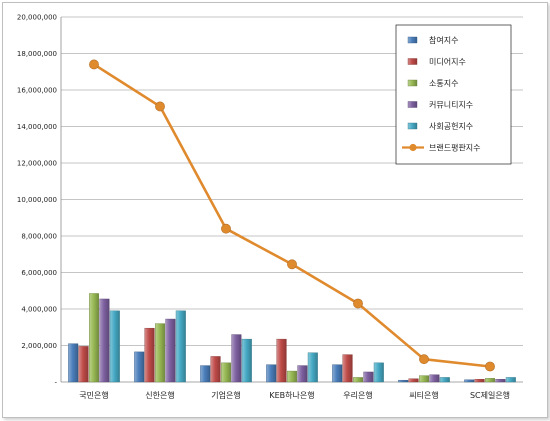  I want to click on y-tick-label: 18,000,000, so click(37, 54).